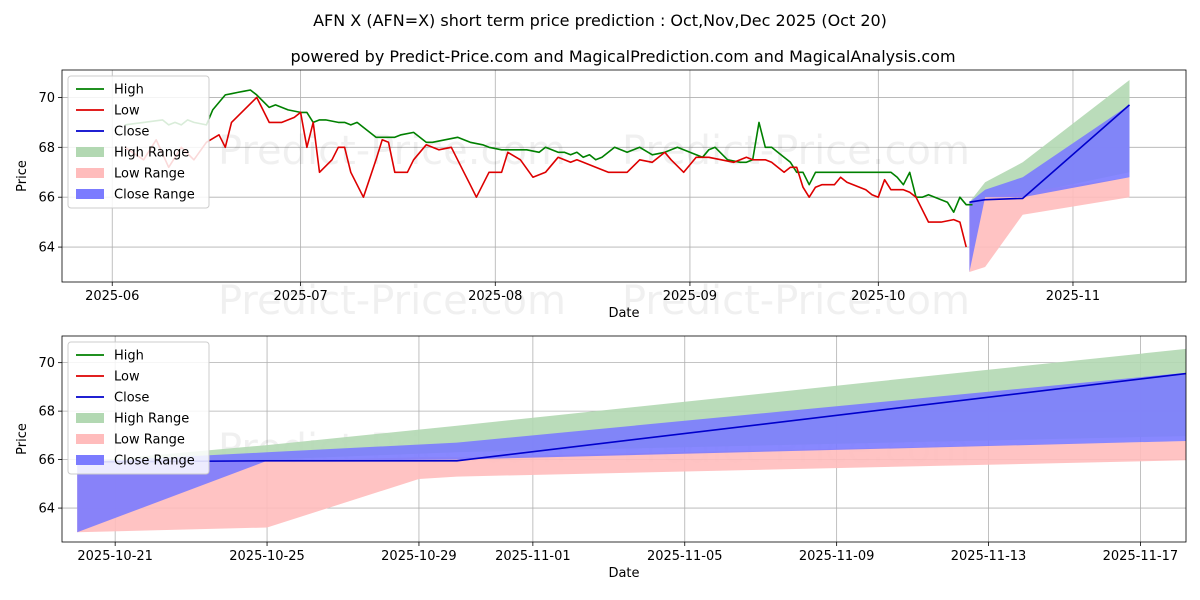  I want to click on x-tick-label: 2025-06, so click(112, 296).